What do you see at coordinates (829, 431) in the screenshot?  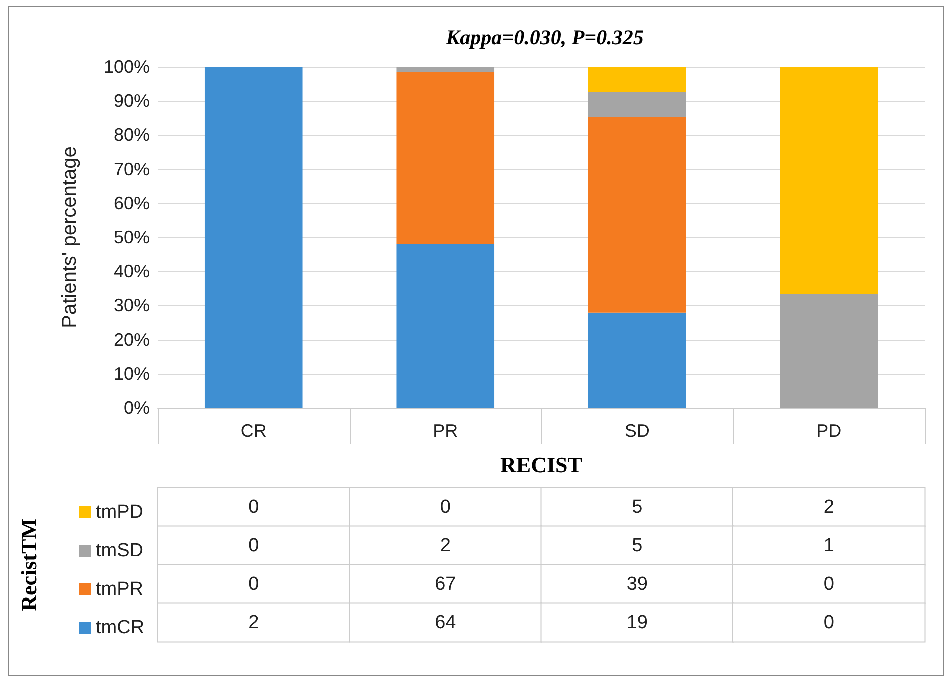 I see `x-tick-label: PD` at bounding box center [829, 431].